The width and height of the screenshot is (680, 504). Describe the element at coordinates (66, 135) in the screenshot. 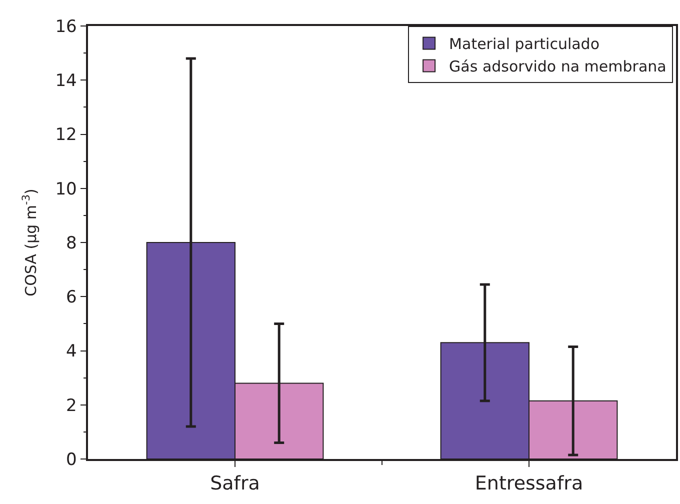

I see `y-tick-label: 12` at that location.